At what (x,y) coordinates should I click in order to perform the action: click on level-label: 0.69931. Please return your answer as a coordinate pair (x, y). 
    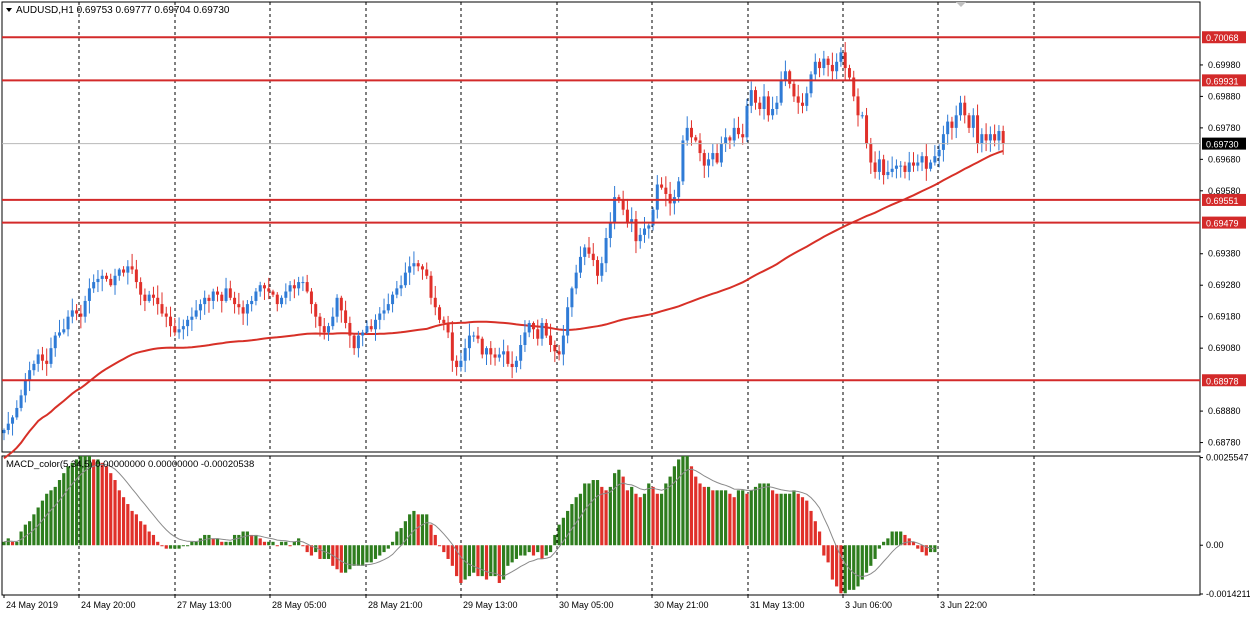
    Looking at the image, I should click on (1222, 81).